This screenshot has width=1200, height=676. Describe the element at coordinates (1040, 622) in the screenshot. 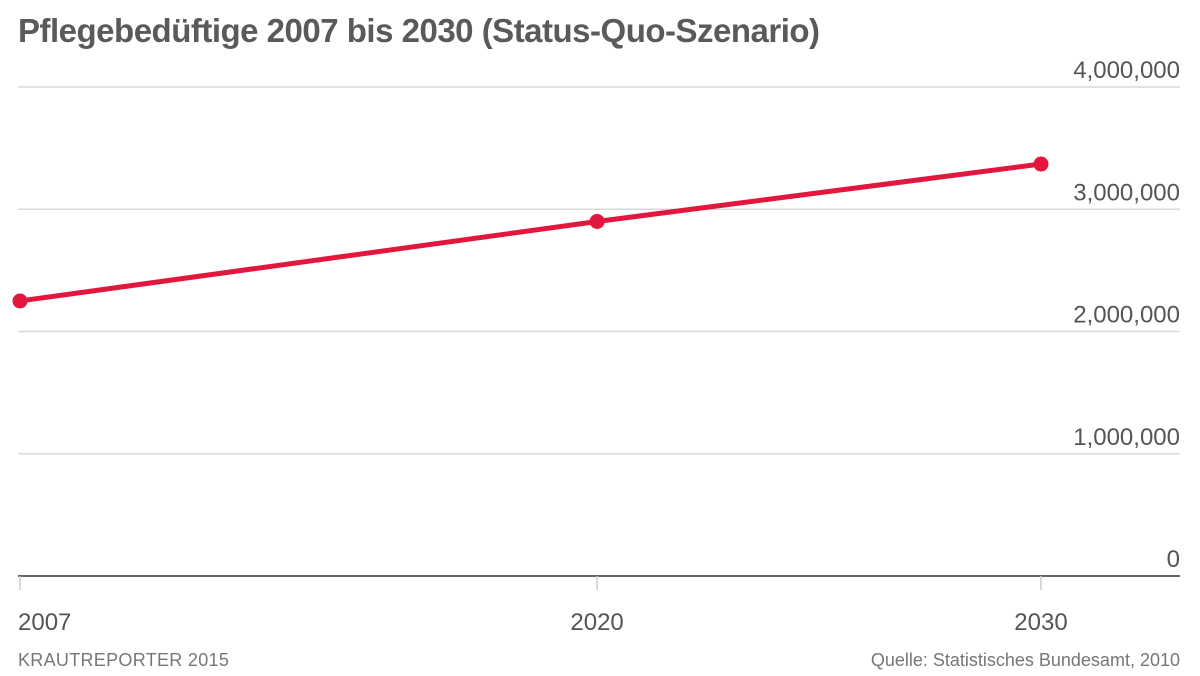

I see `x-tick-label: 2030` at that location.